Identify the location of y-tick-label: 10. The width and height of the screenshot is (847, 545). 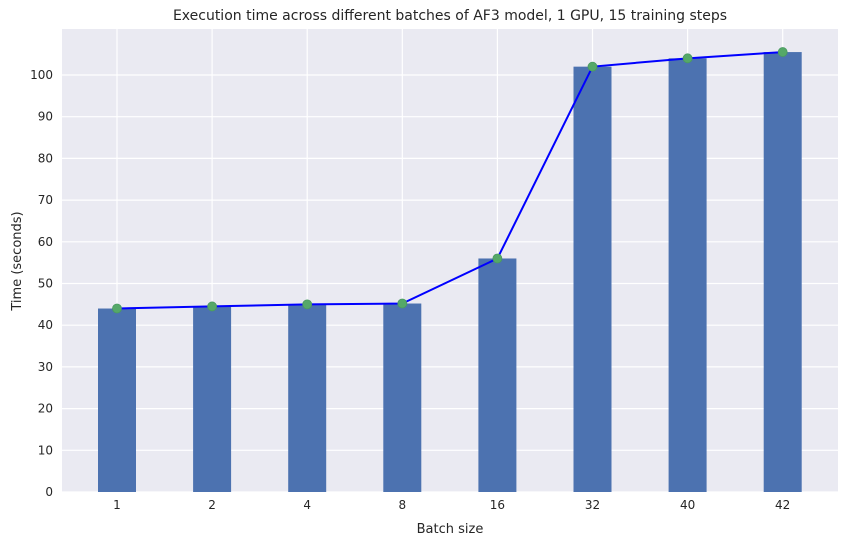
(45, 450).